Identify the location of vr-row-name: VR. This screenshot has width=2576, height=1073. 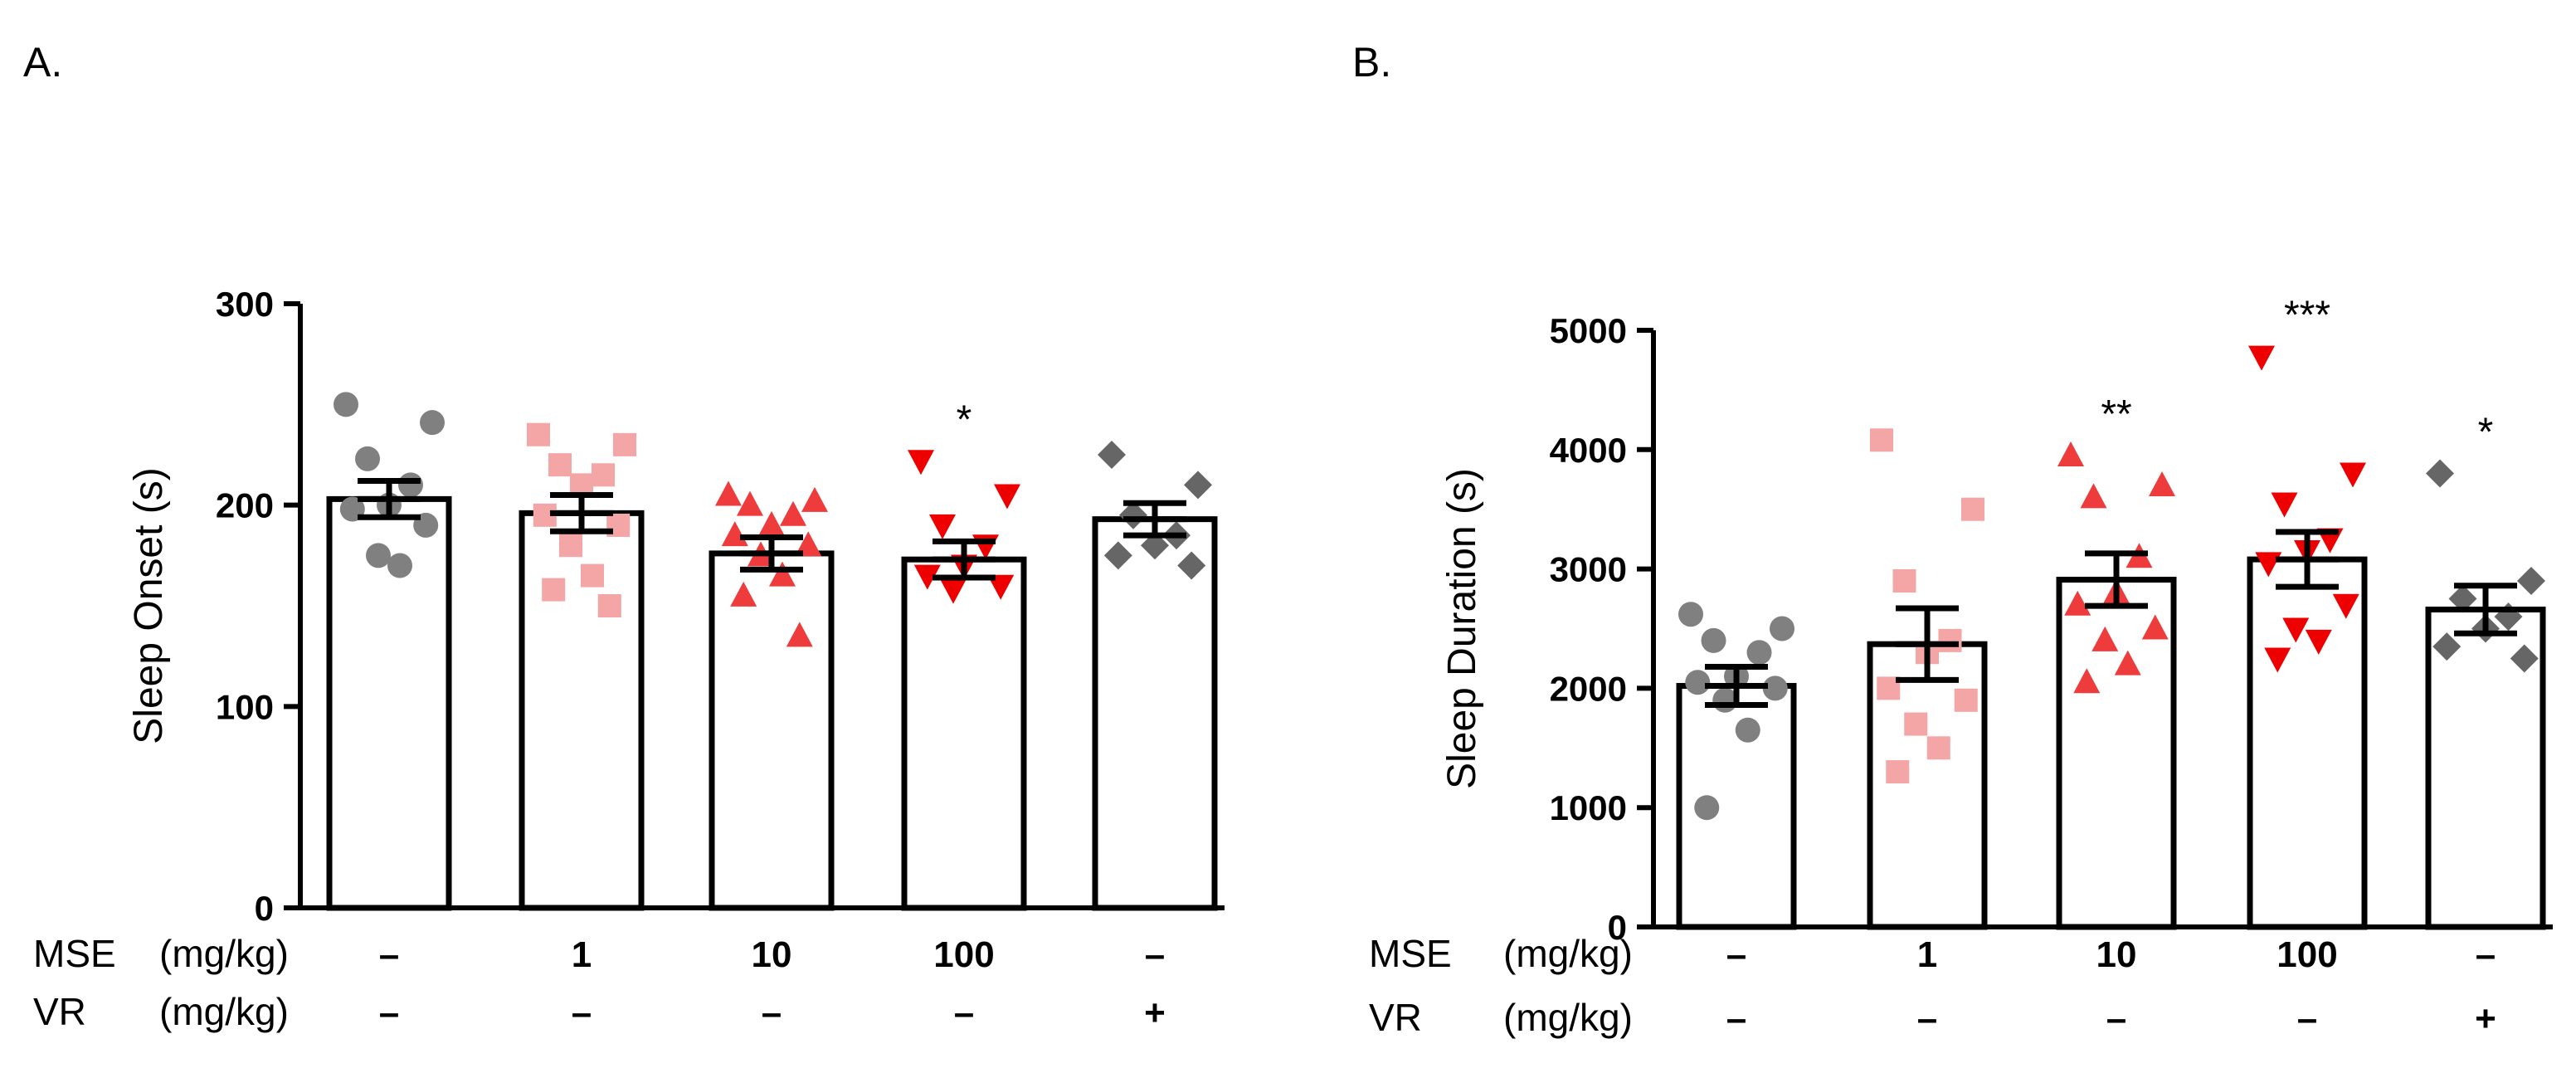
(59, 1012).